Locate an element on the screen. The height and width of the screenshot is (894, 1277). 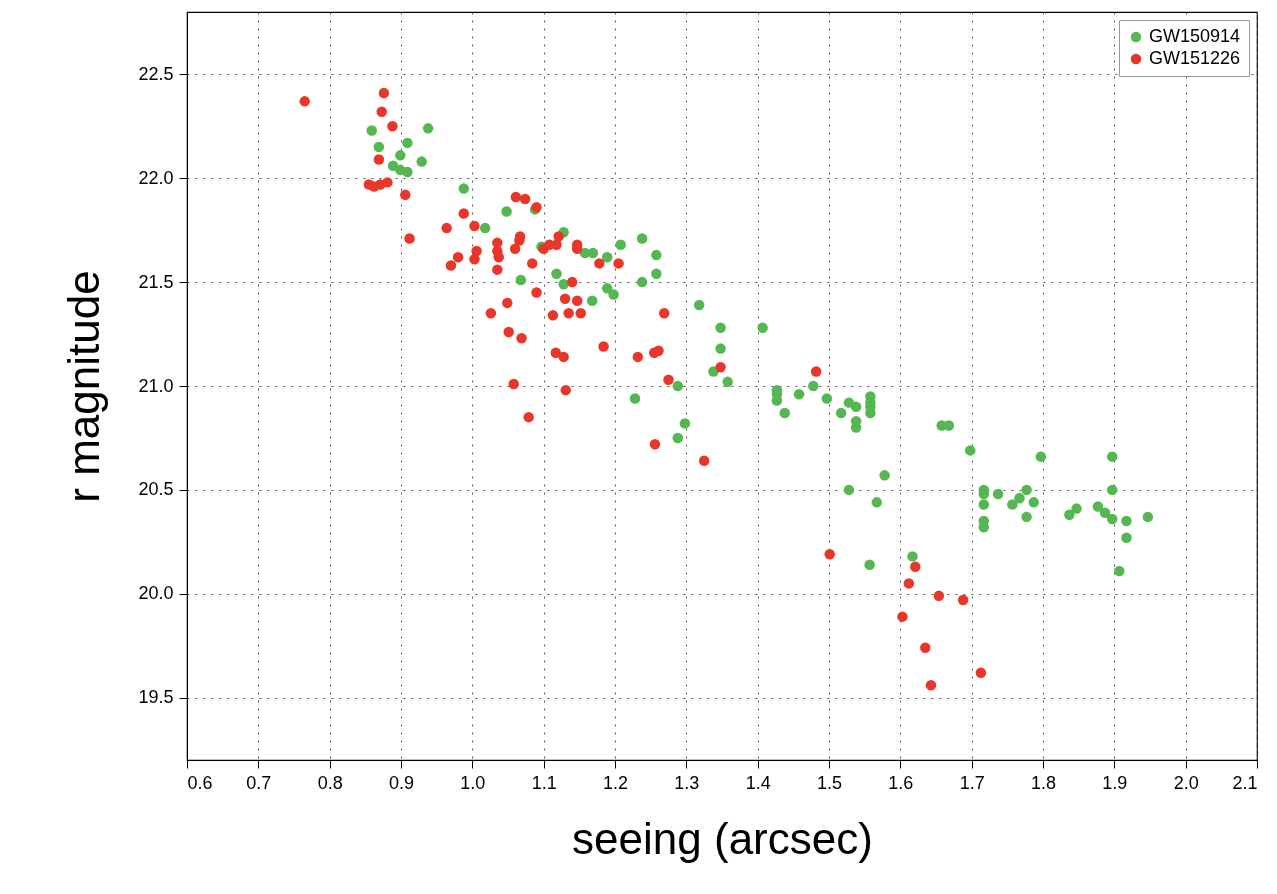
x-tick-label: 1.1 is located at coordinates (544, 782).